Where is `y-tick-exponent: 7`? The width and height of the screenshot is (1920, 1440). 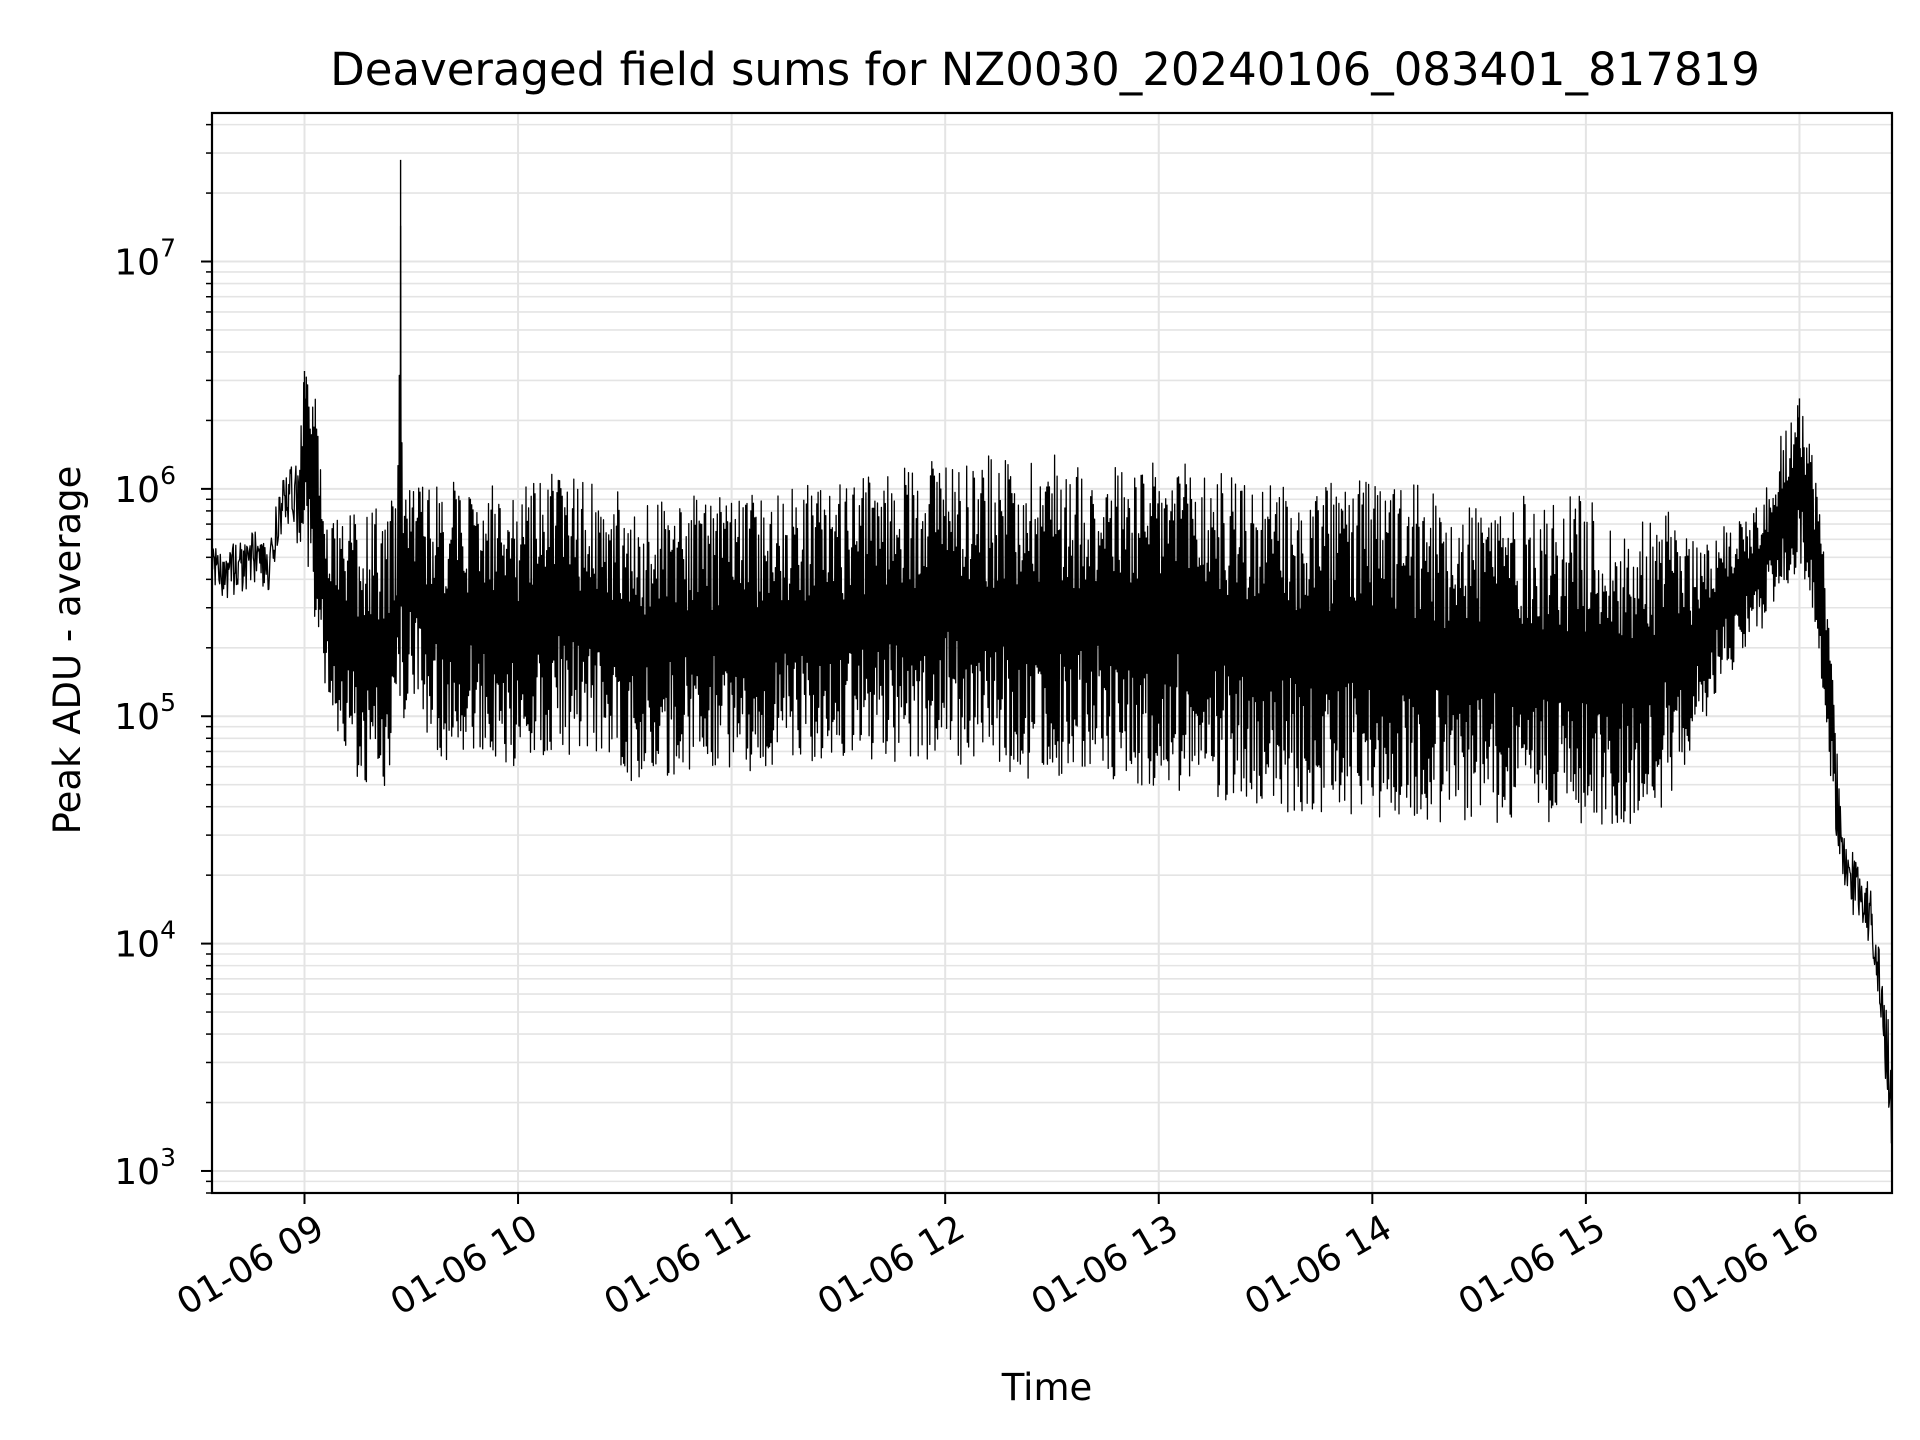
y-tick-exponent: 7 is located at coordinates (168, 248).